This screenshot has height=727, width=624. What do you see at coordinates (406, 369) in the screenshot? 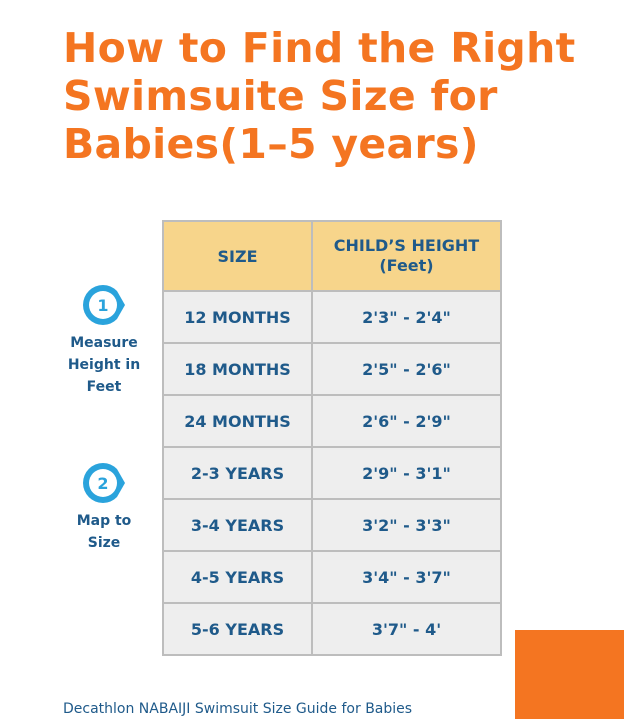
I see `table-cell: 2'5" - 2'6"` at bounding box center [406, 369].